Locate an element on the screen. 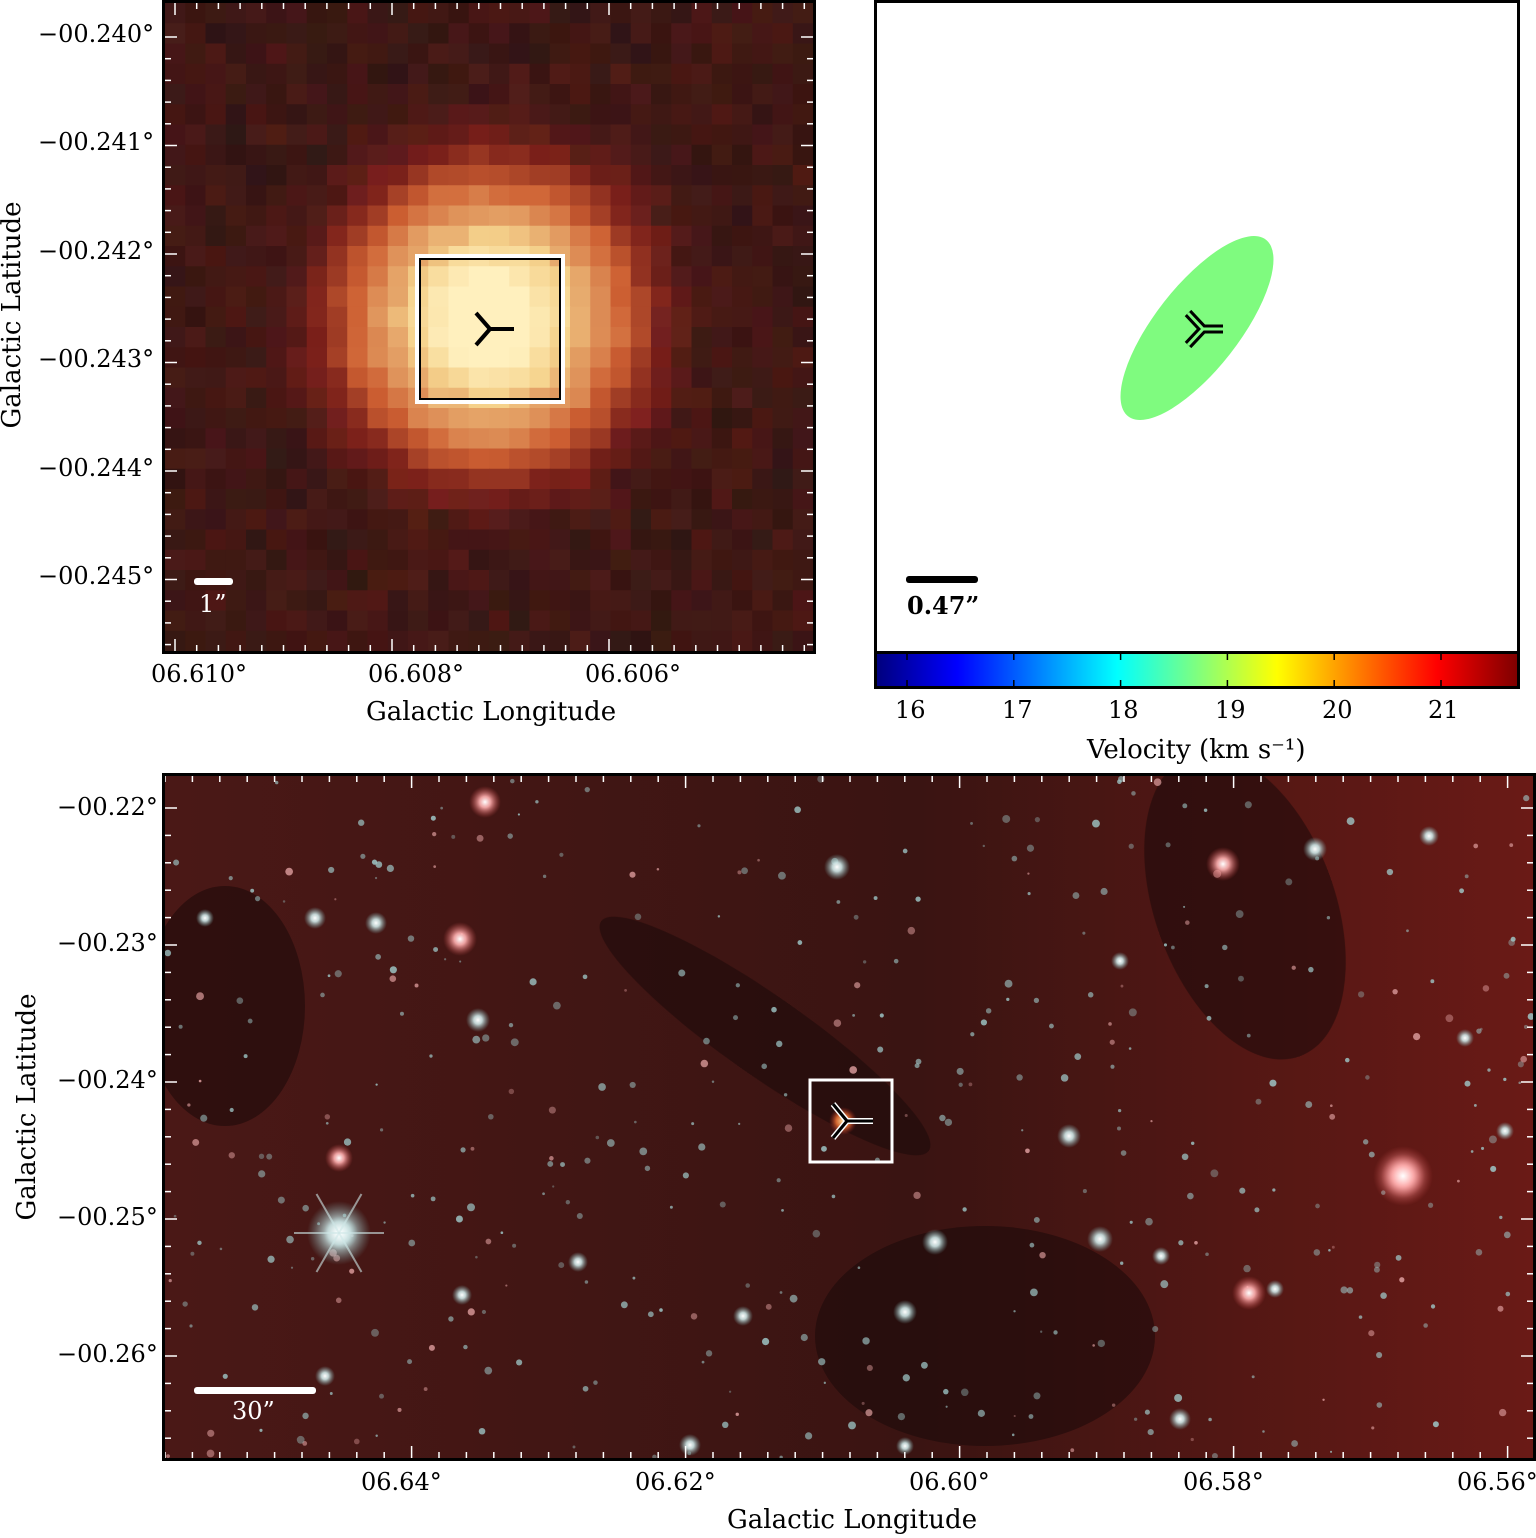  zoom-ytick: −00.241° is located at coordinates (96, 142).